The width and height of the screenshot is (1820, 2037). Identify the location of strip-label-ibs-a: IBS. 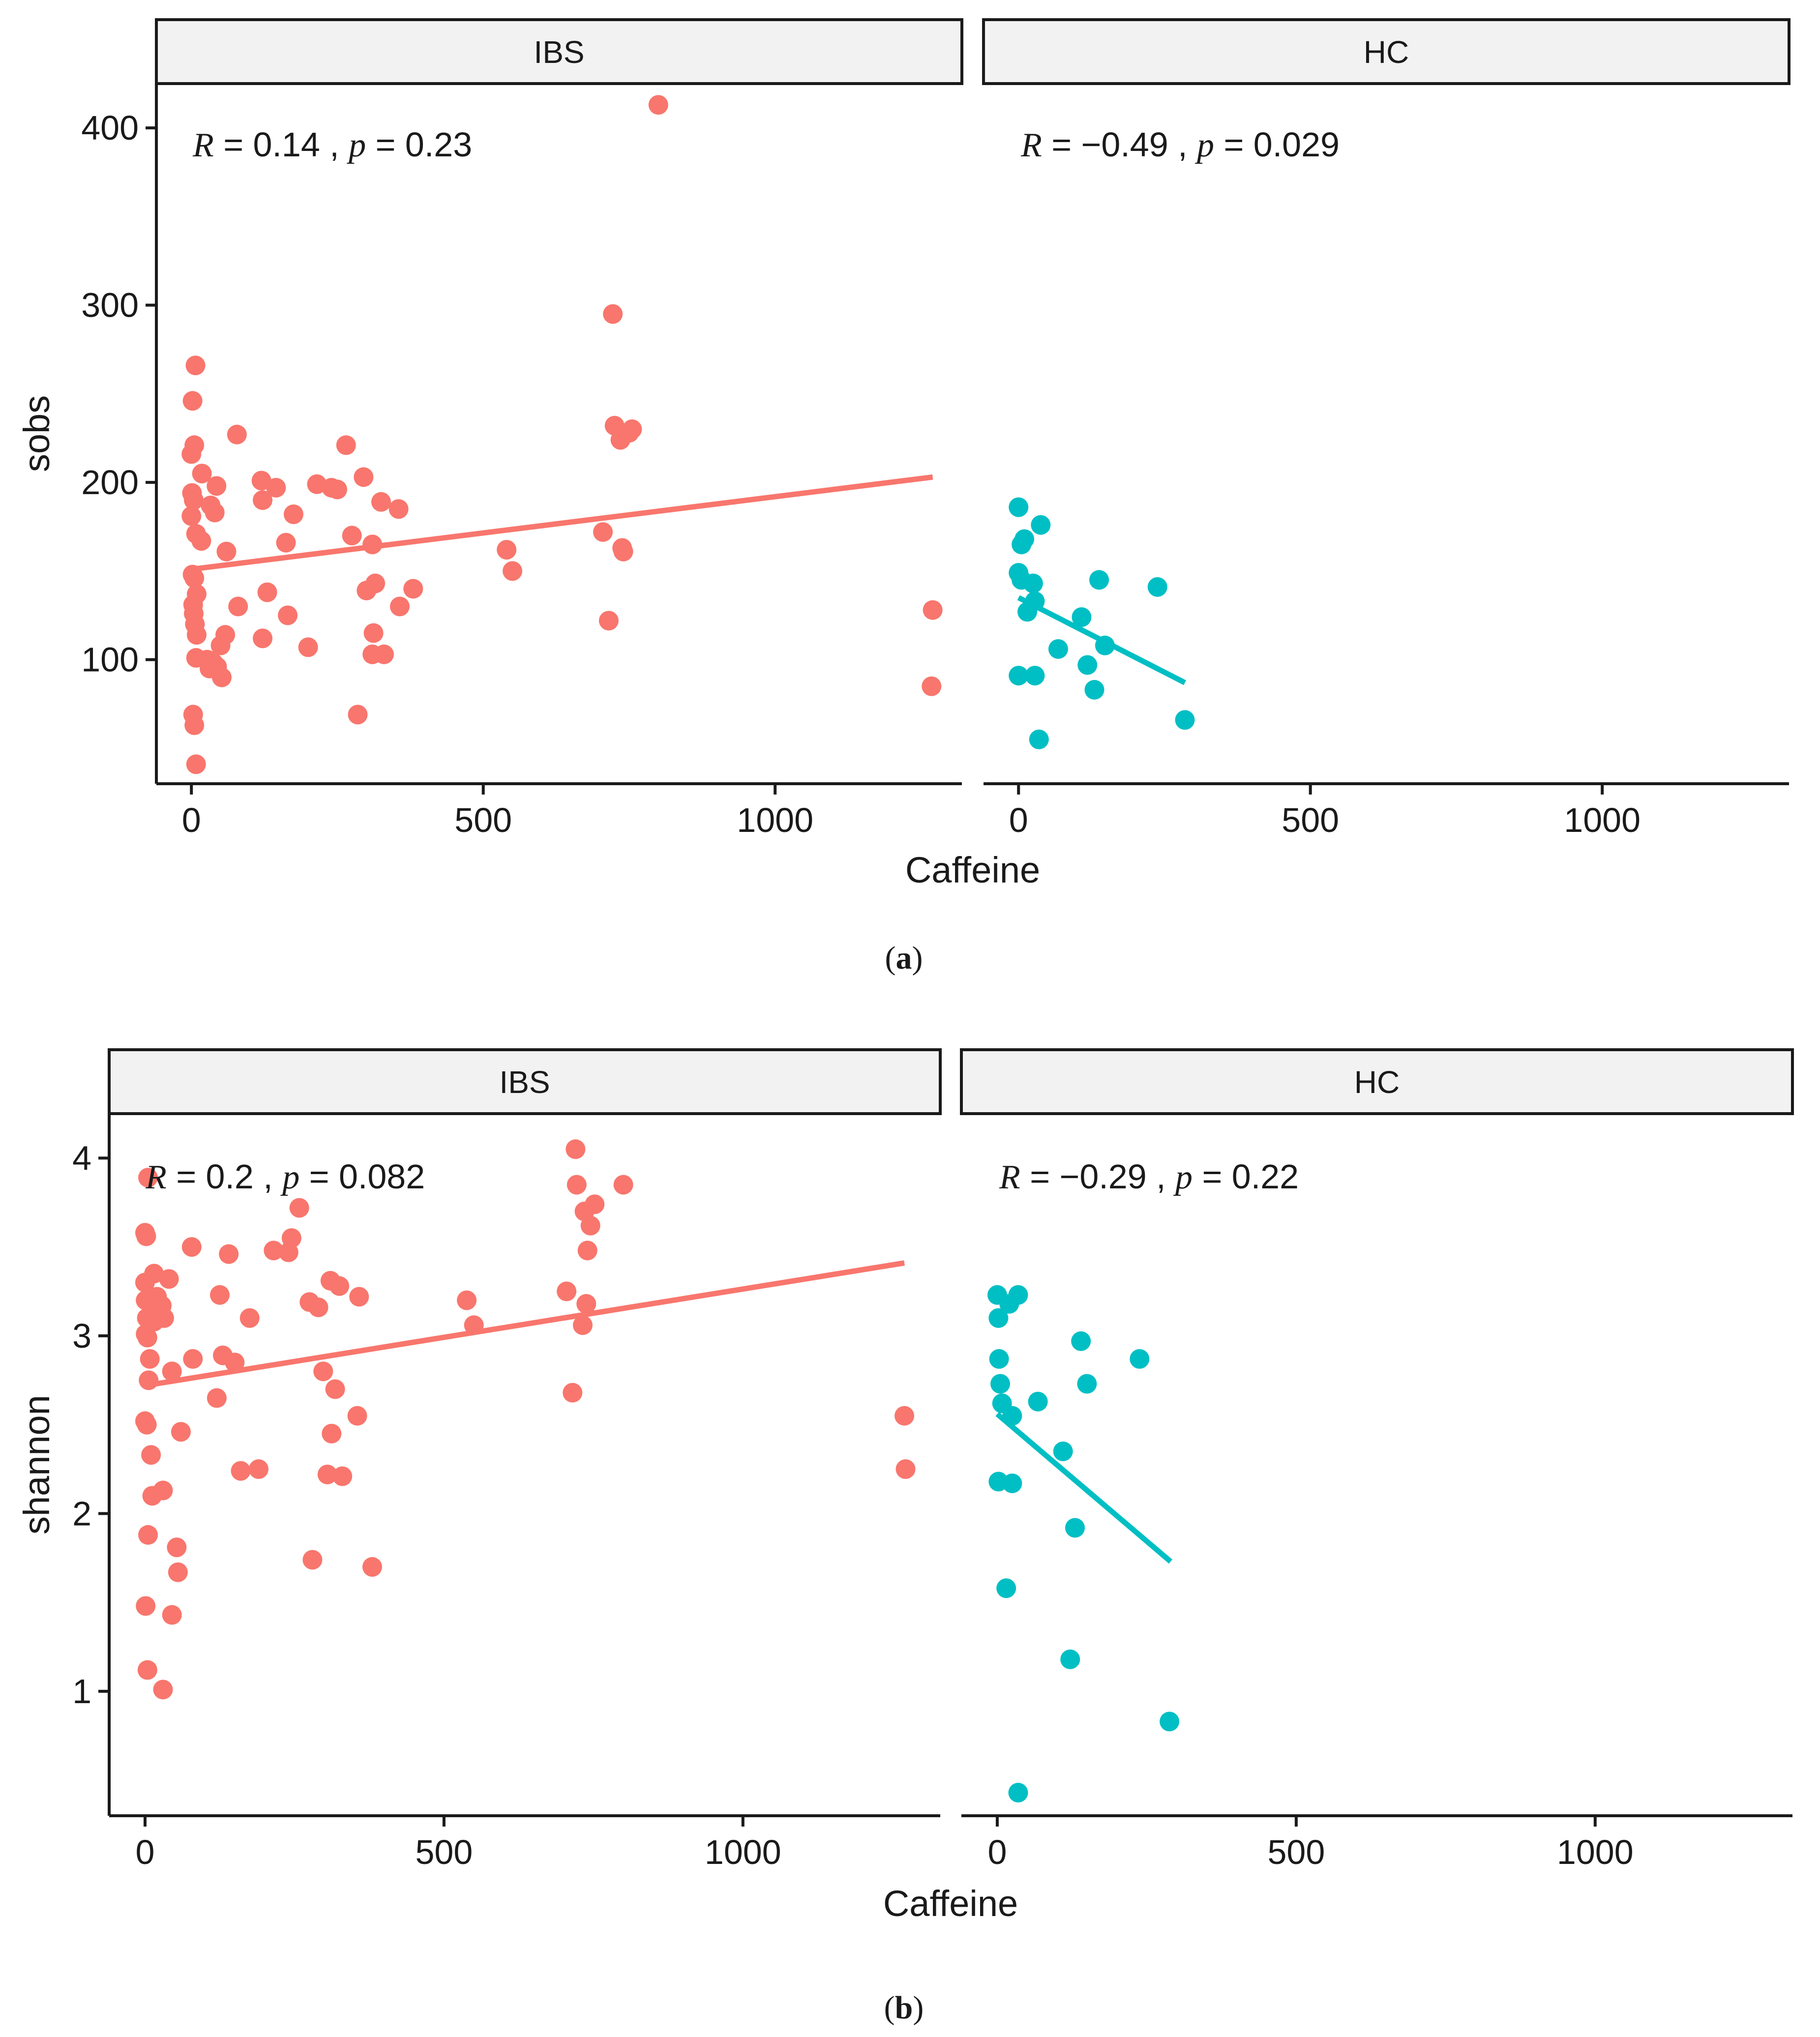
(559, 52).